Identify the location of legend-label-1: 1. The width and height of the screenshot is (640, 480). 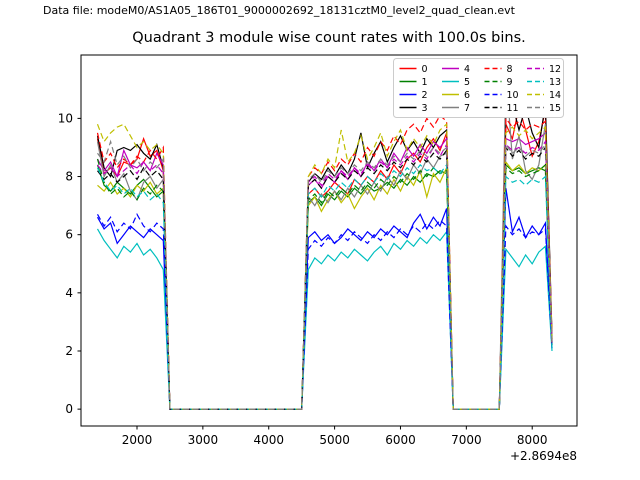
(425, 82).